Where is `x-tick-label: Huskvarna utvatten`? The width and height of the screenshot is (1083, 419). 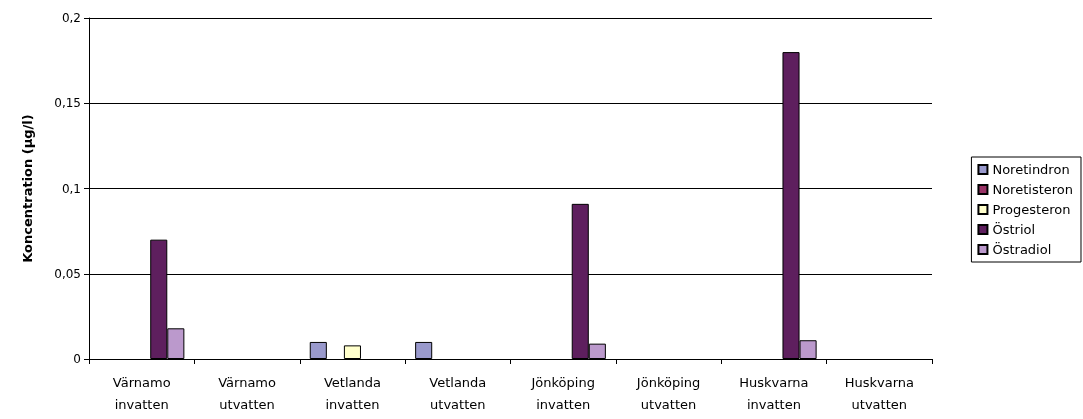 x-tick-label: Huskvarna utvatten is located at coordinates (879, 393).